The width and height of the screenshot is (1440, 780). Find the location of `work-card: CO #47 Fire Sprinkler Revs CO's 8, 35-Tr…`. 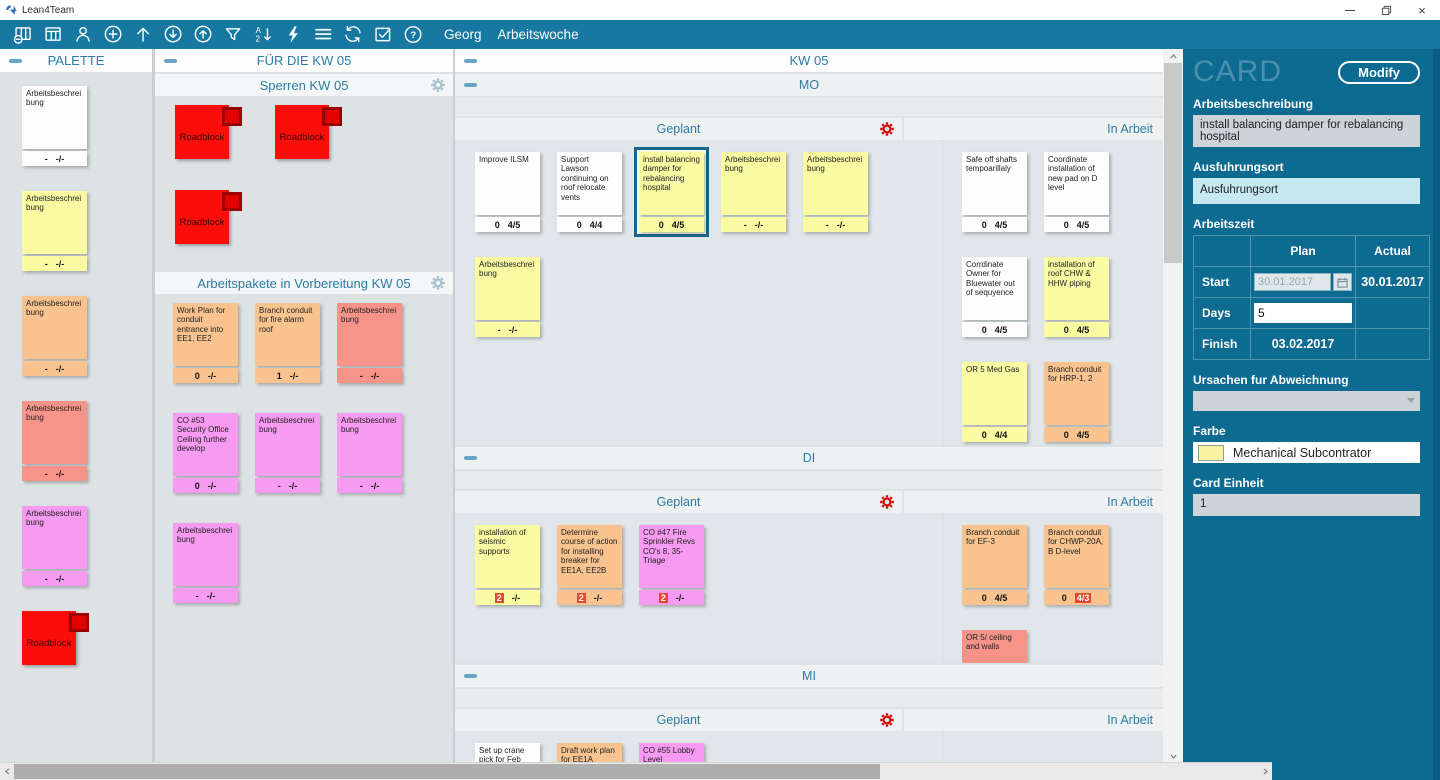

work-card: CO #47 Fire Sprinkler Revs CO's 8, 35-Tr… is located at coordinates (671, 565).